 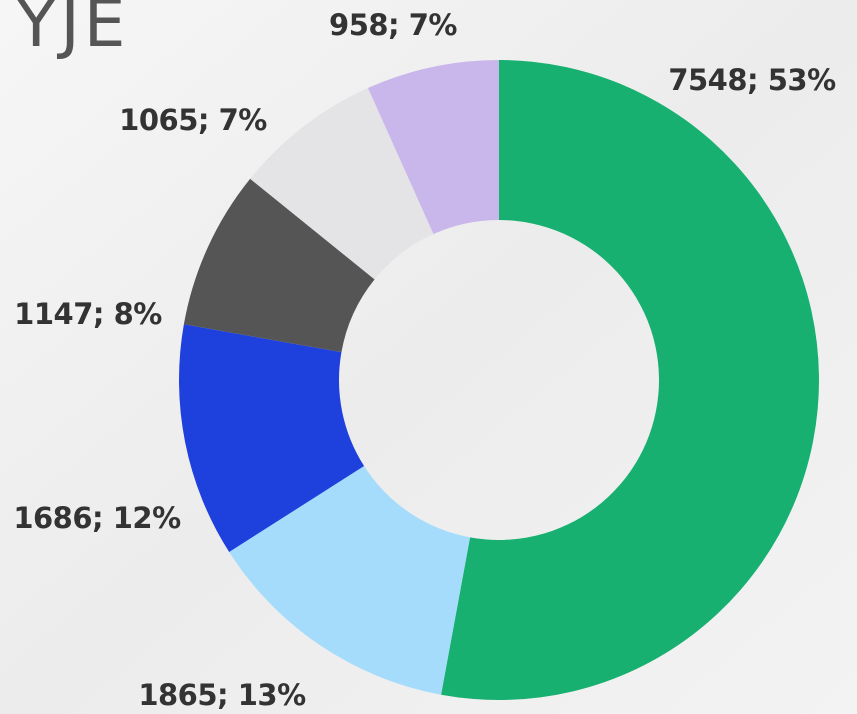 I want to click on data-label: 7548; 53%, so click(x=752, y=80).